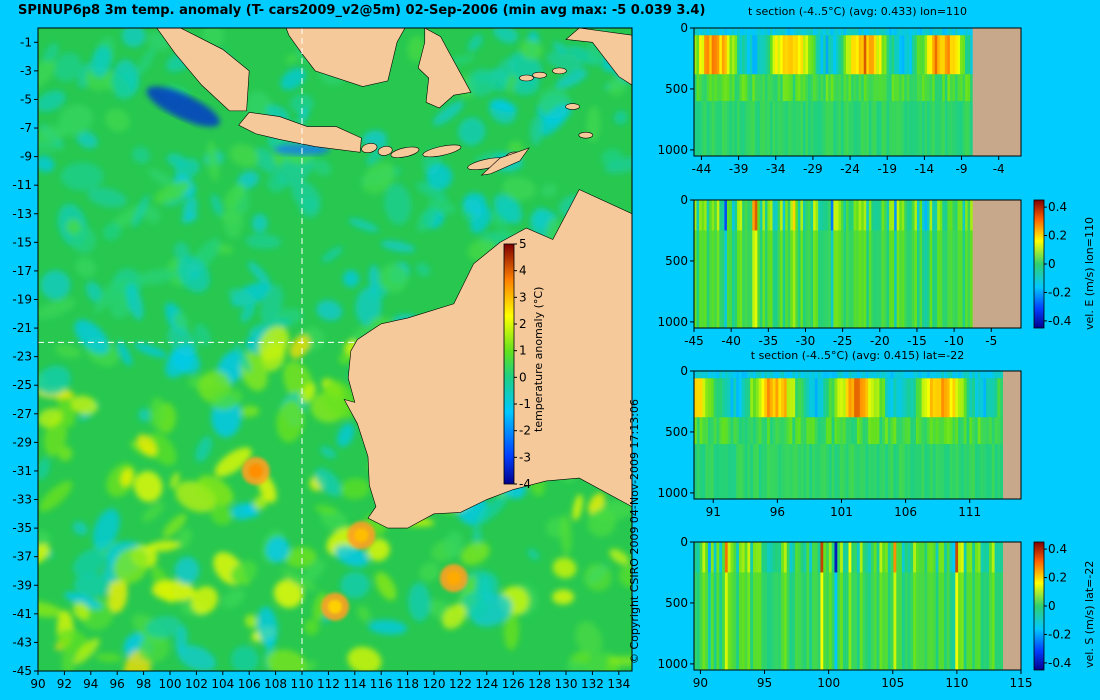  I want to click on section-land, so click(996, 264).